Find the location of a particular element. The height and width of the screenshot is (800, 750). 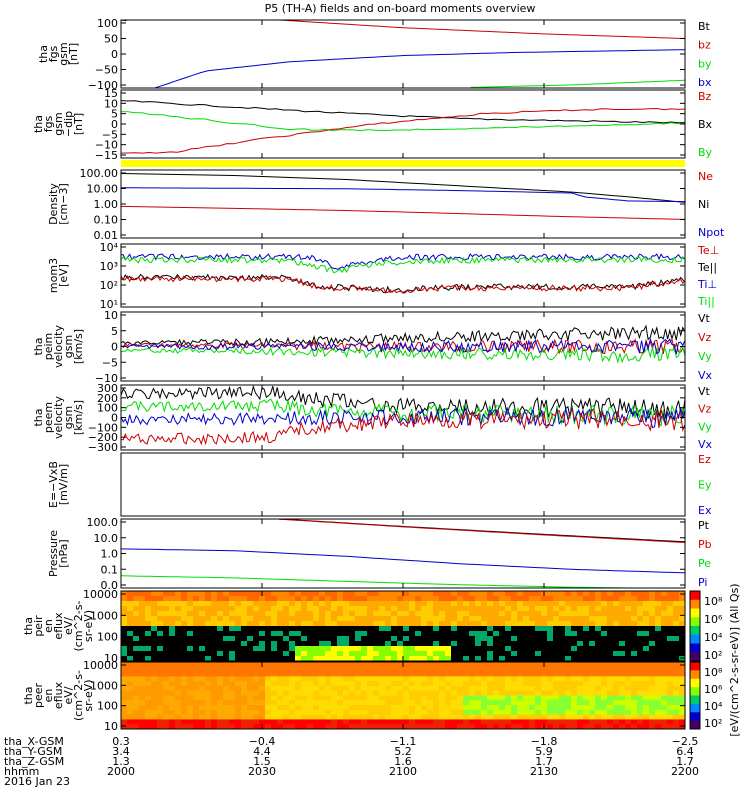

series-bx is located at coordinates (420, 69).